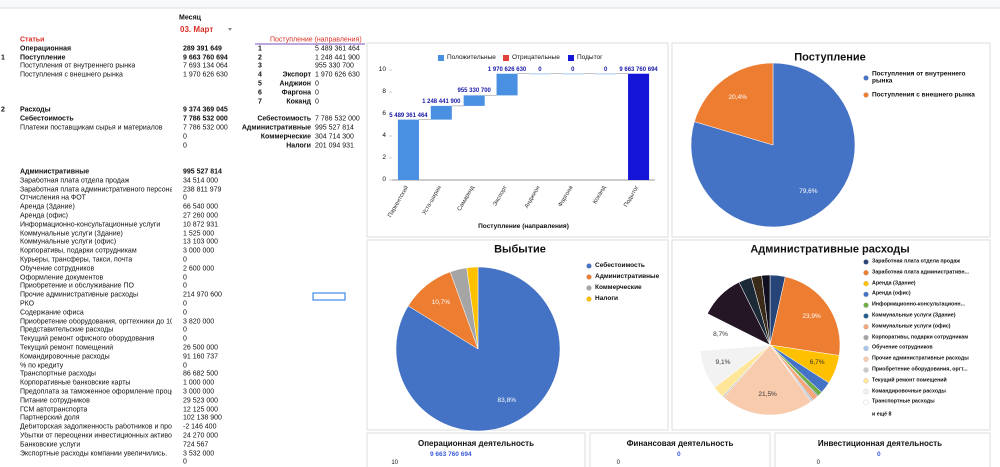 Image resolution: width=1000 pixels, height=467 pixels. I want to click on row-value: 304 714 300, so click(334, 137).